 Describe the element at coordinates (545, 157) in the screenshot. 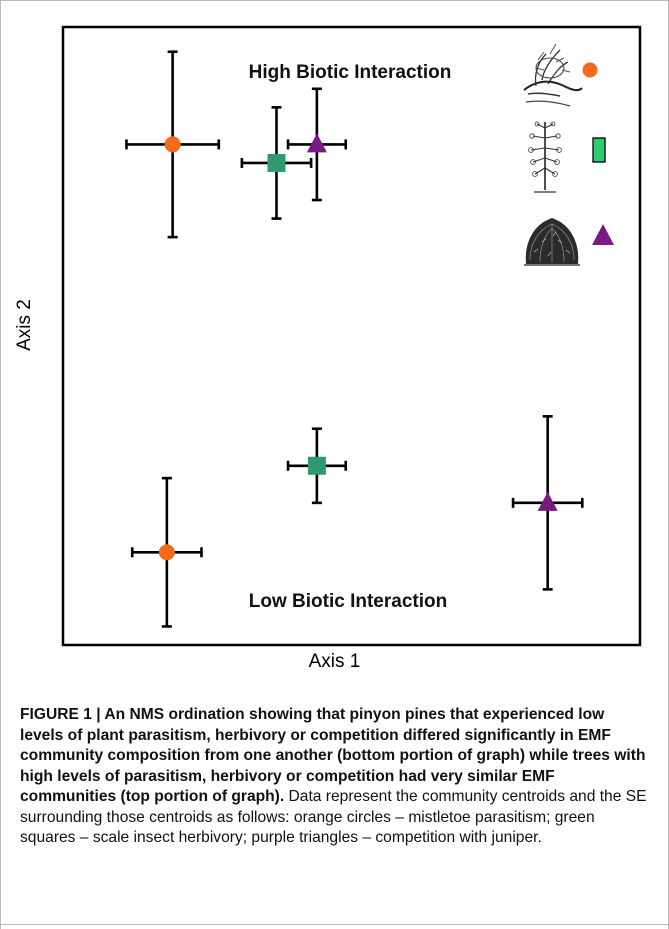

I see `scale-insect-pine-icon` at that location.